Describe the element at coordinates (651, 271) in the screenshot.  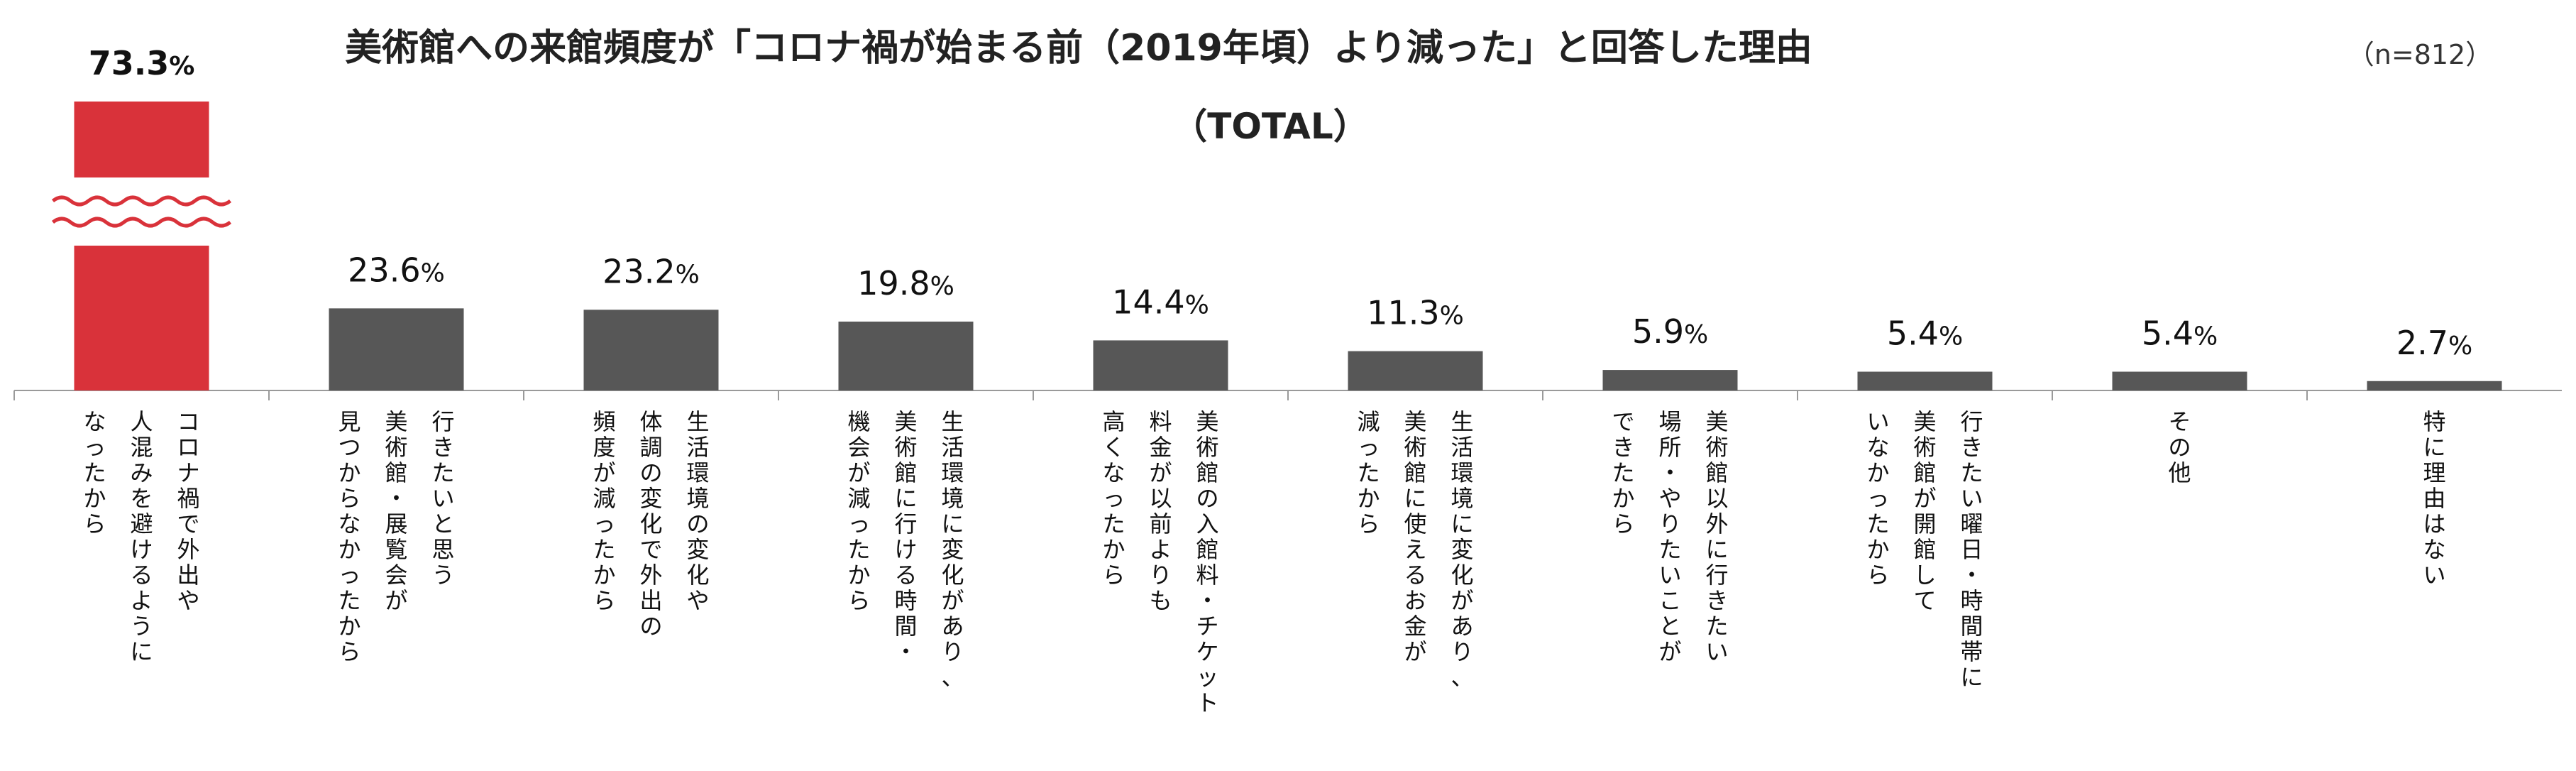
I see `data-label: 23.2%` at that location.